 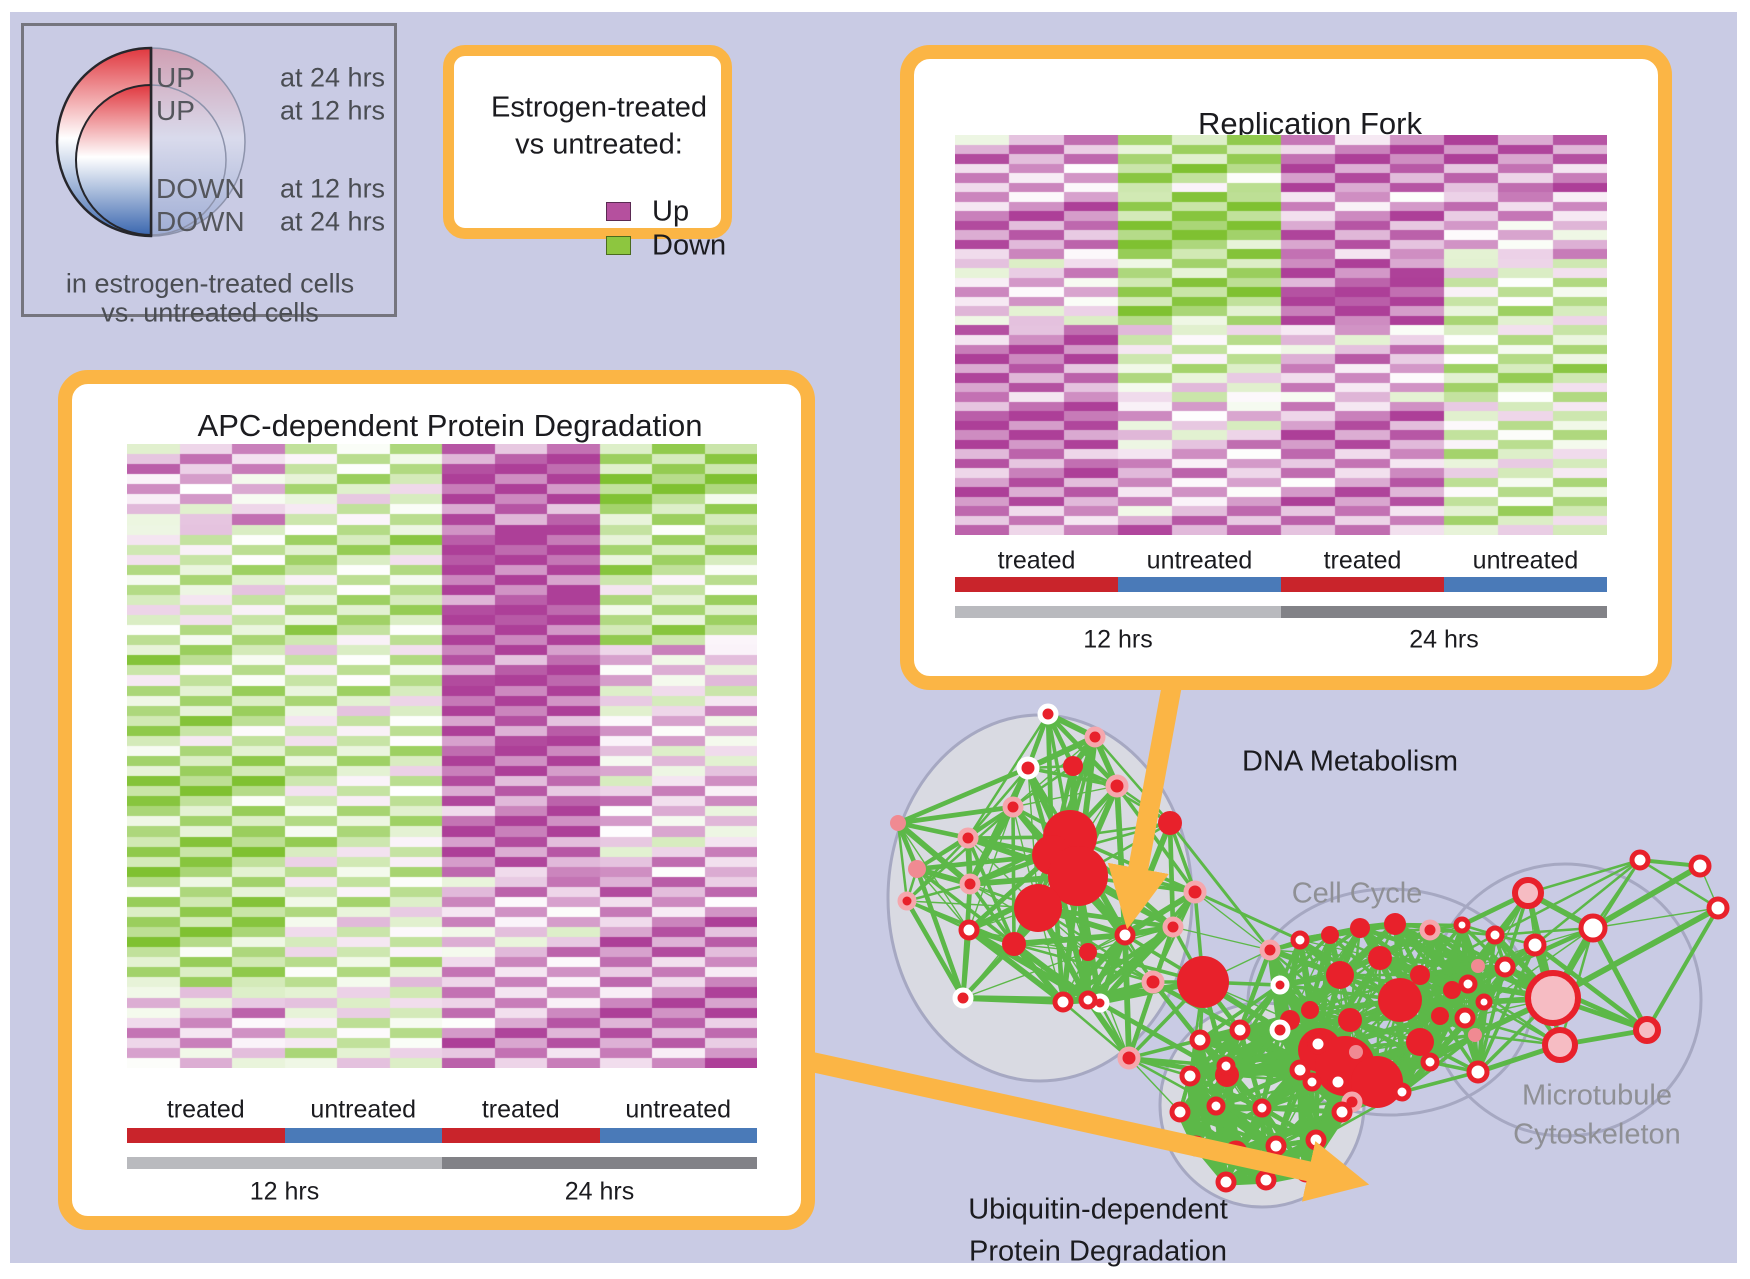 What do you see at coordinates (1118, 639) in the screenshot?
I see `heatmap-time-label-rf-0: 12 hrs` at bounding box center [1118, 639].